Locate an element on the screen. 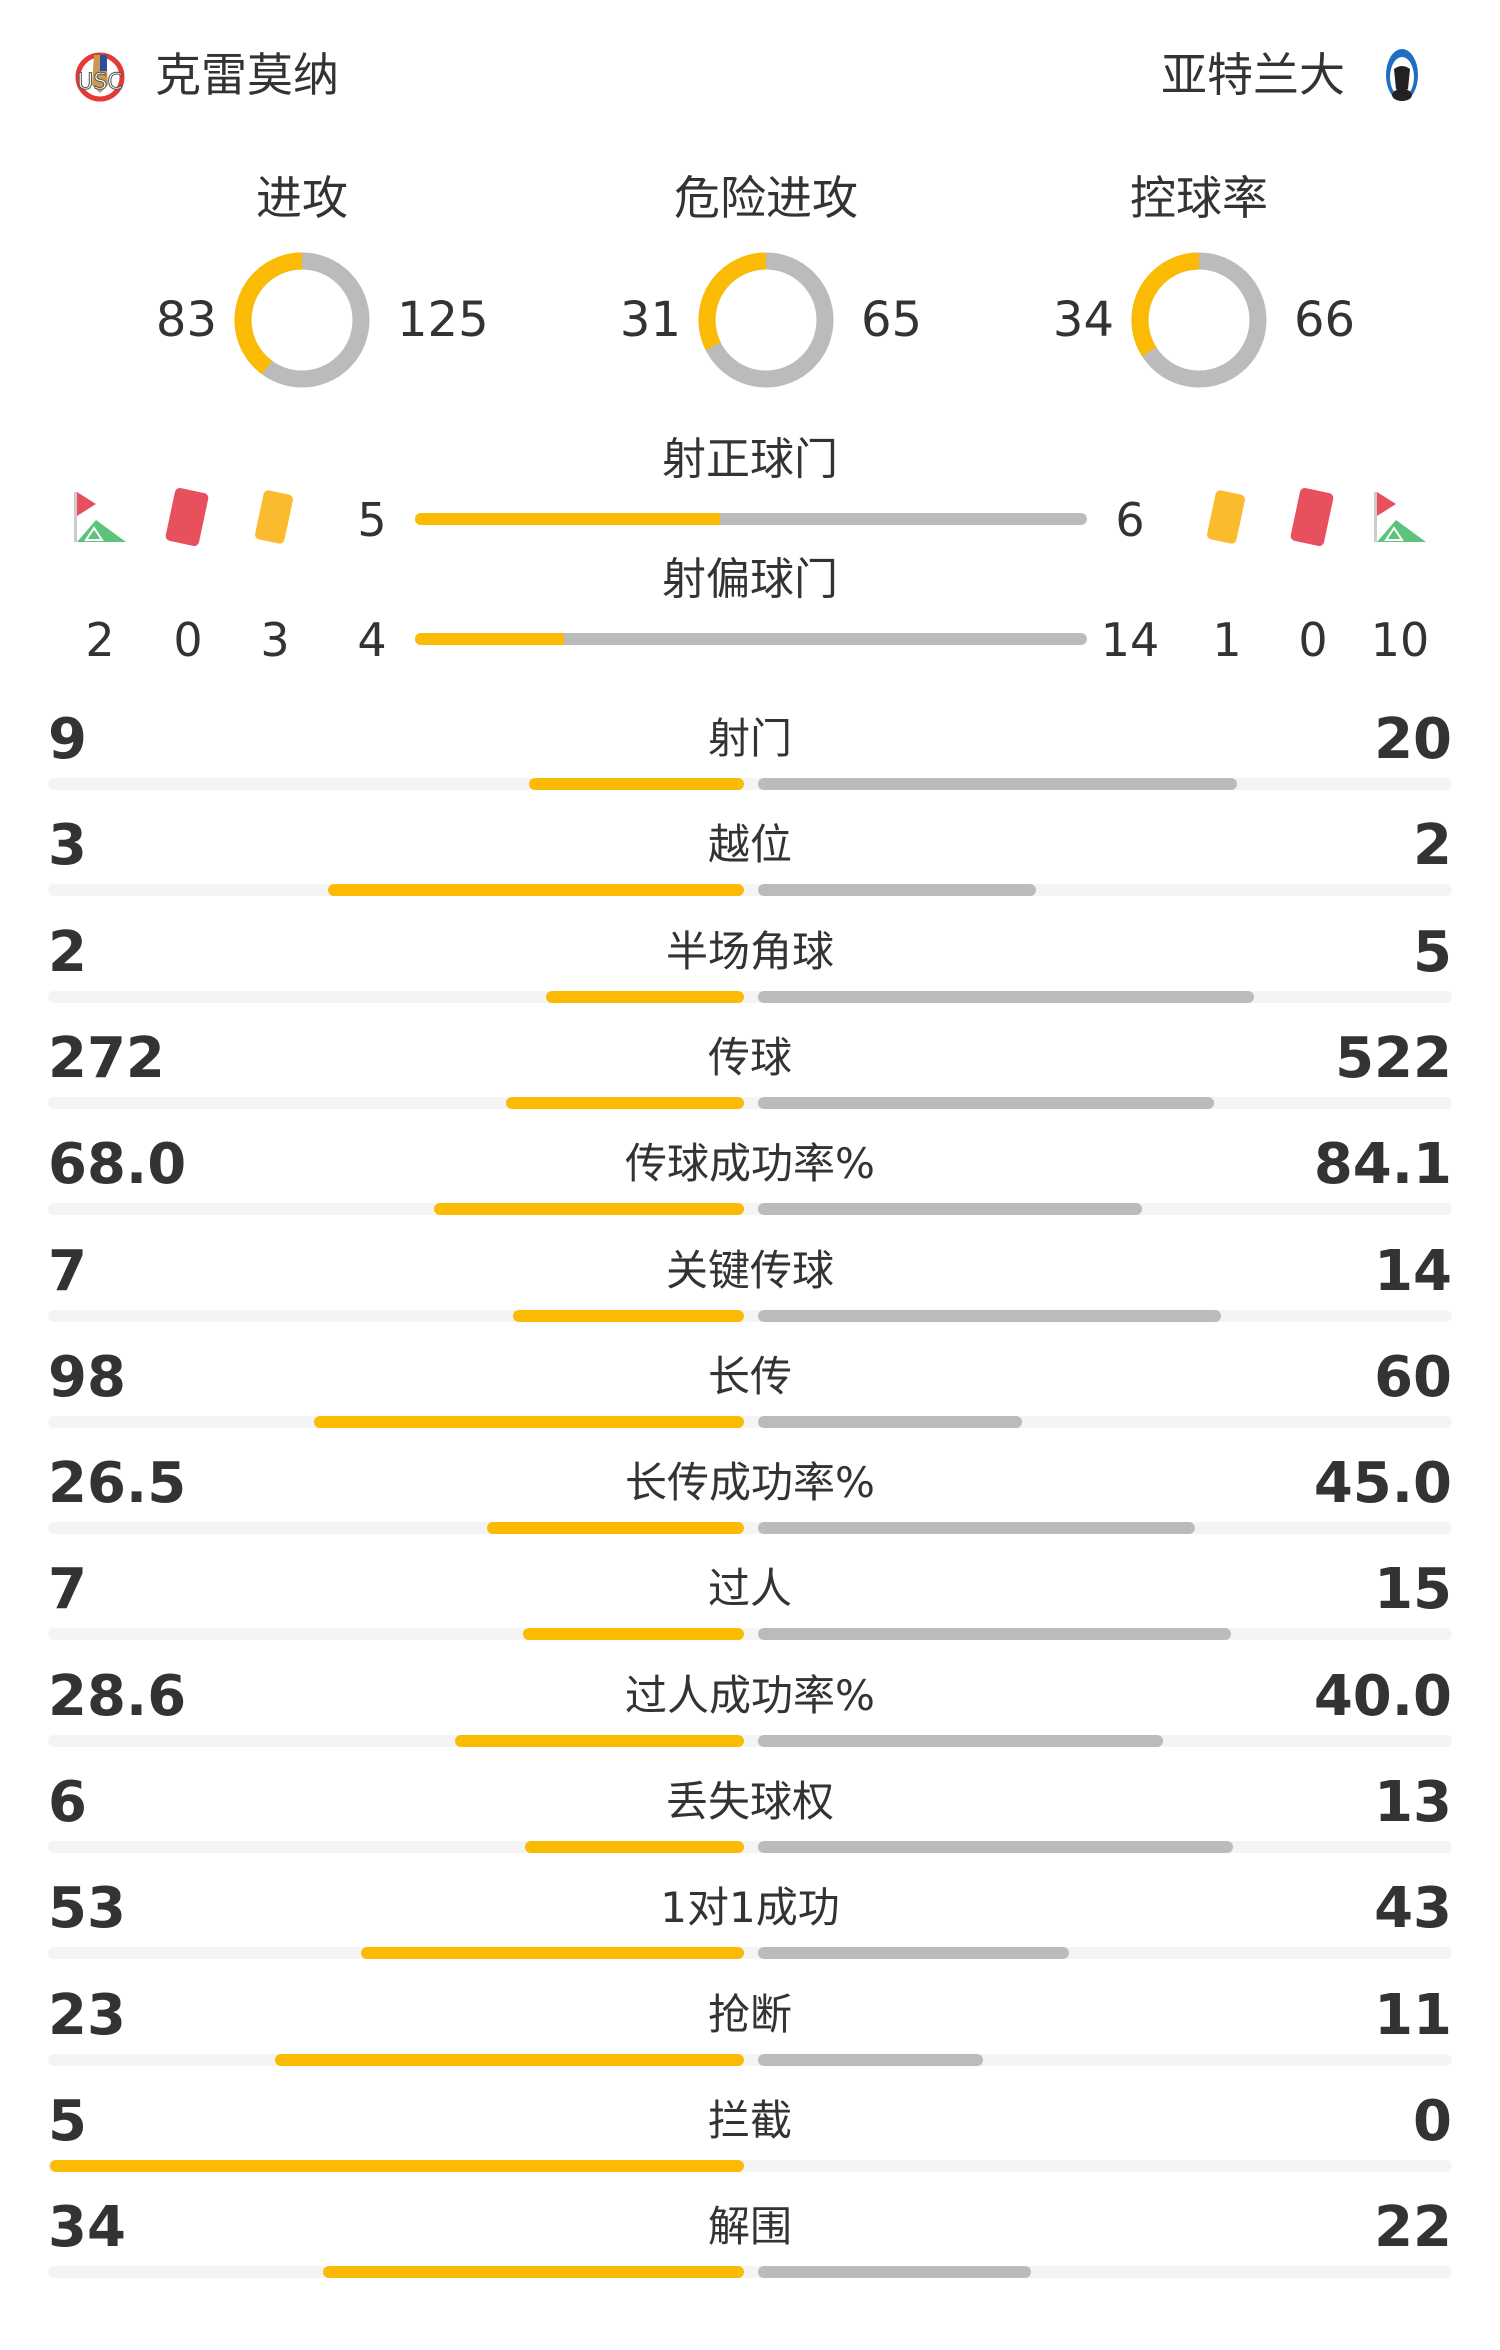  stat-row: 2 半场角球 5 is located at coordinates (750, 971).